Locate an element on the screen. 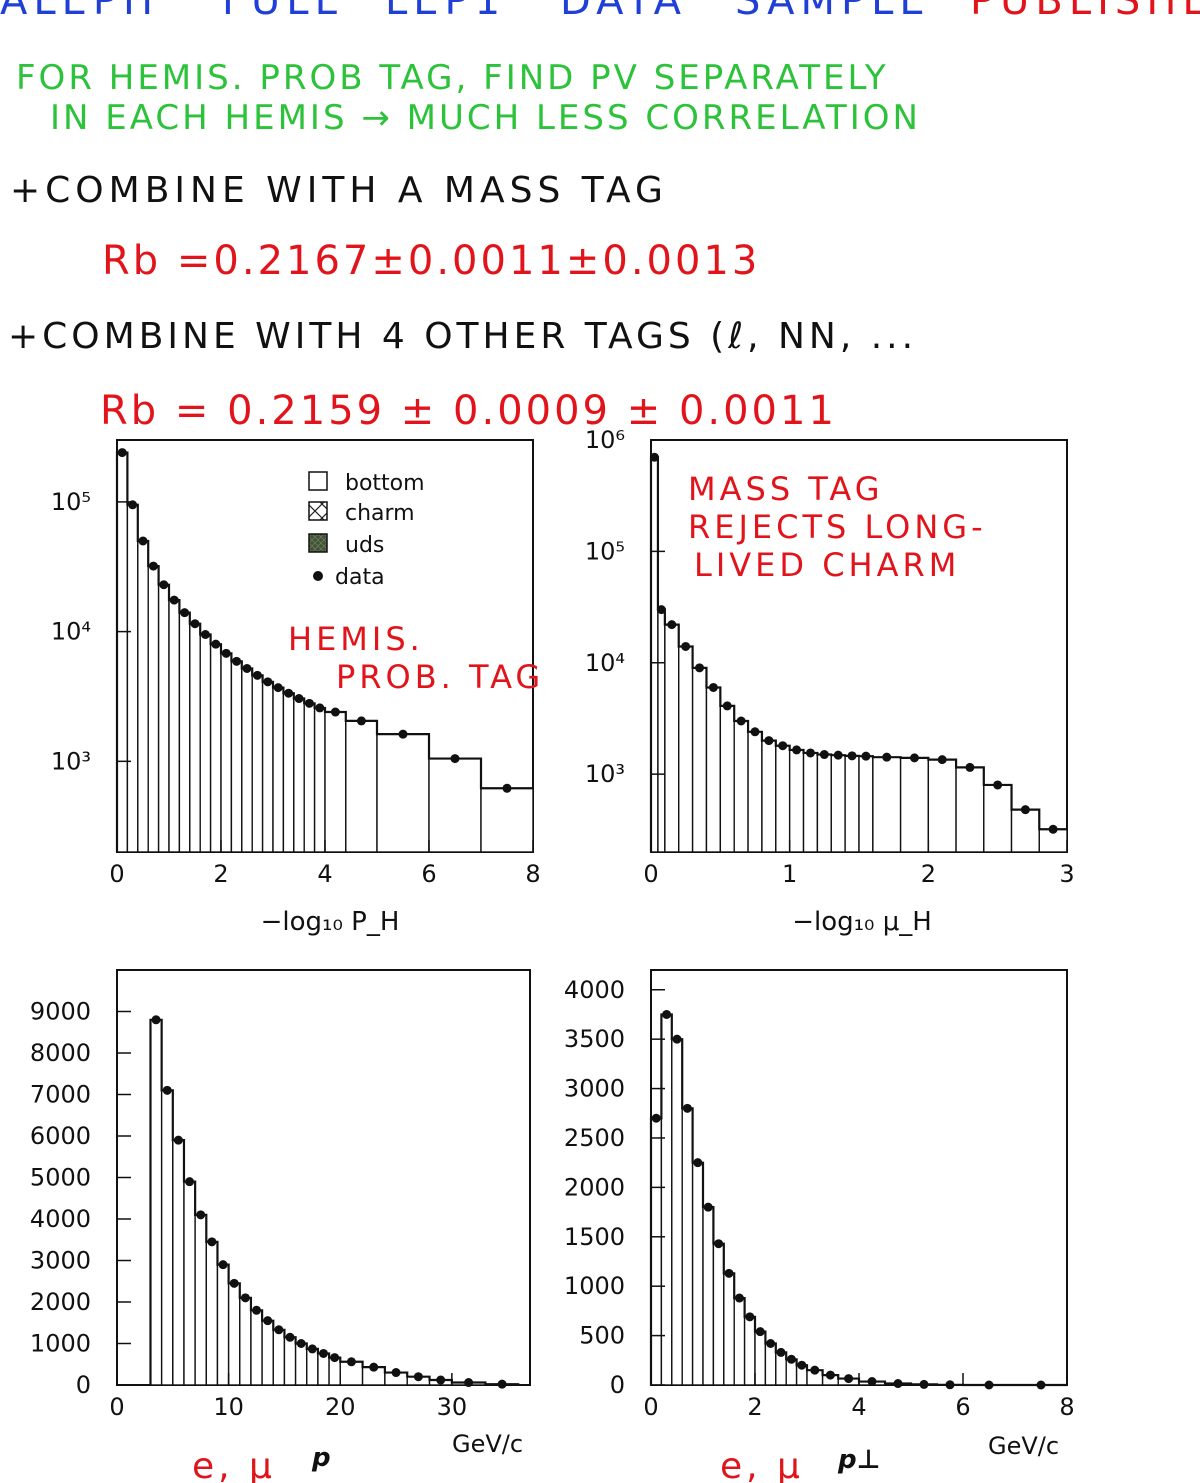 This screenshot has height=1483, width=1200. panel-lepton-pt-unit: GeV/c is located at coordinates (1023, 1446).